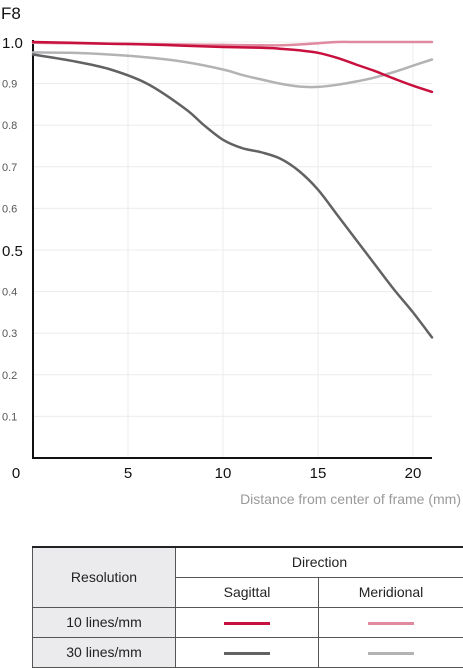 The image size is (463, 668). What do you see at coordinates (232, 70) in the screenshot?
I see `series-line-30-lines-mm-meridional` at bounding box center [232, 70].